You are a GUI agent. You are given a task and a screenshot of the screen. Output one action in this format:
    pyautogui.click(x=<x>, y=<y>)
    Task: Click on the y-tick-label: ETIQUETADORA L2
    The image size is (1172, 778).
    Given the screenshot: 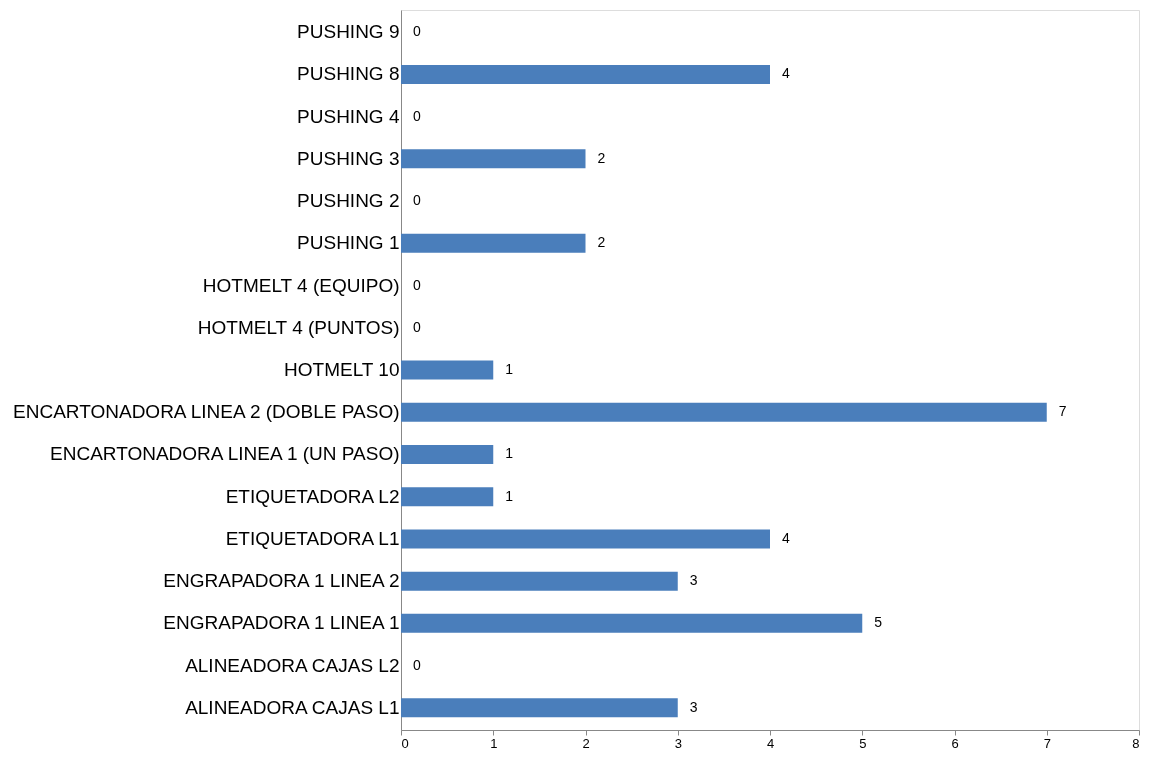 What is the action you would take?
    pyautogui.click(x=312, y=496)
    